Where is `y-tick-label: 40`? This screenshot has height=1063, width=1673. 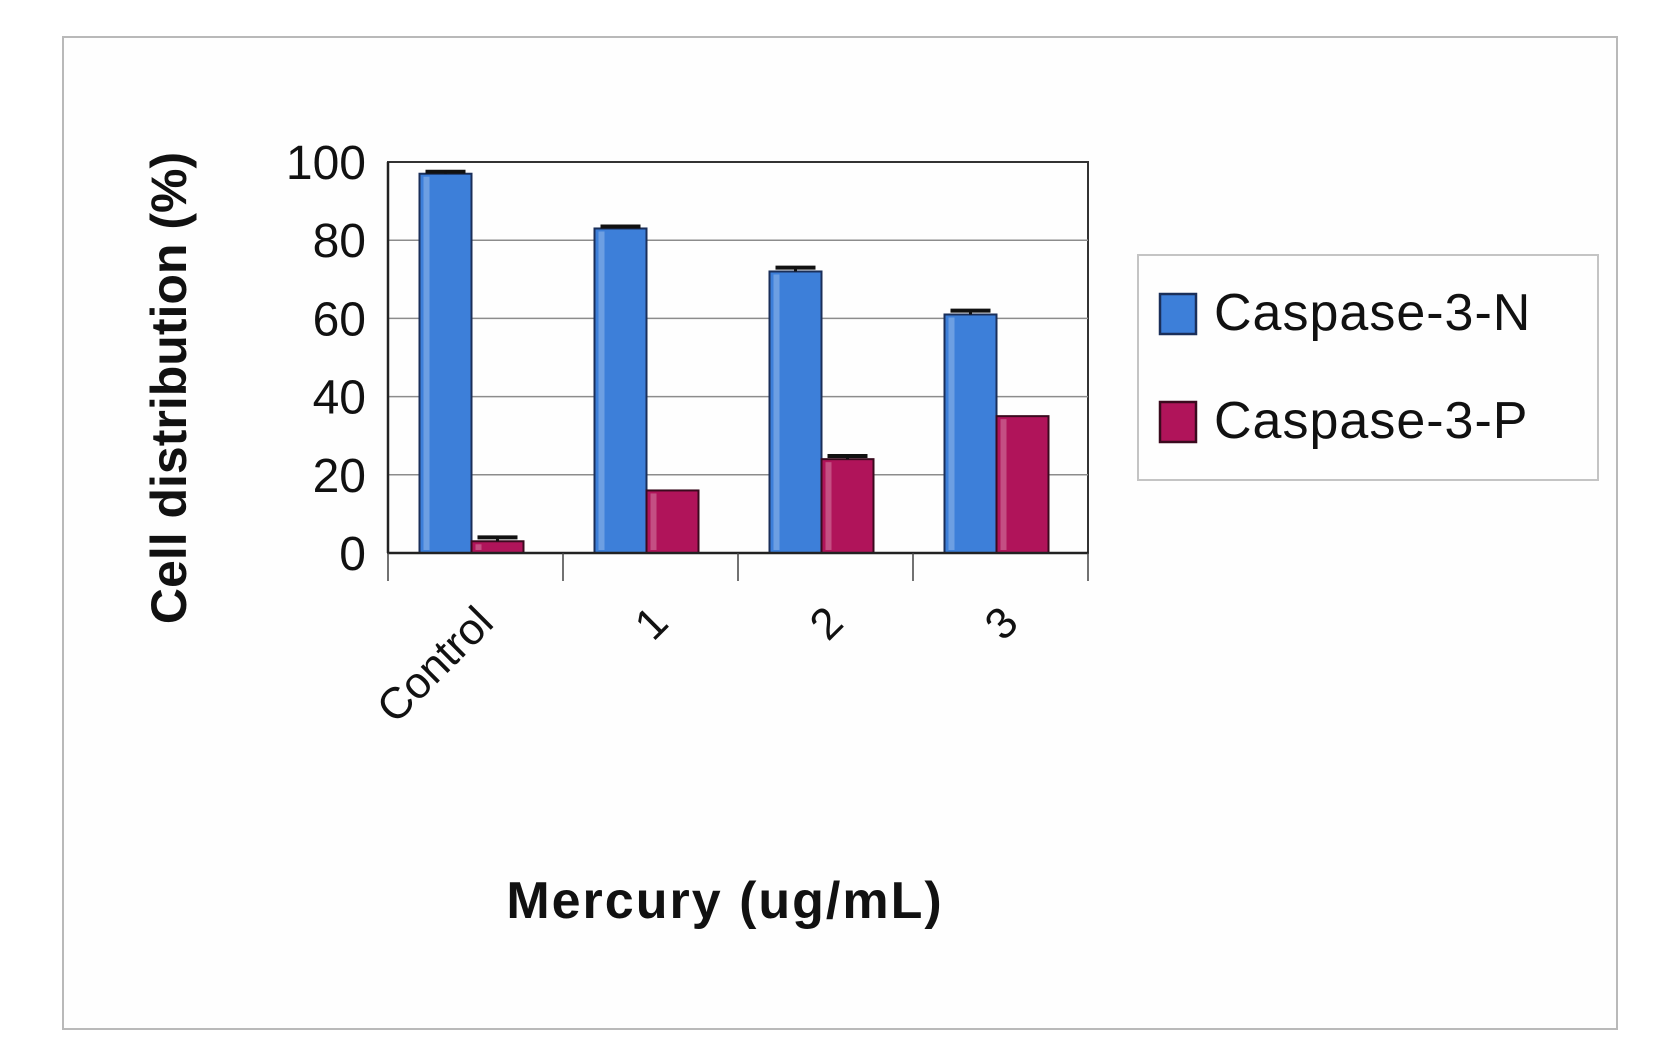
y-tick-label: 40 is located at coordinates (339, 398).